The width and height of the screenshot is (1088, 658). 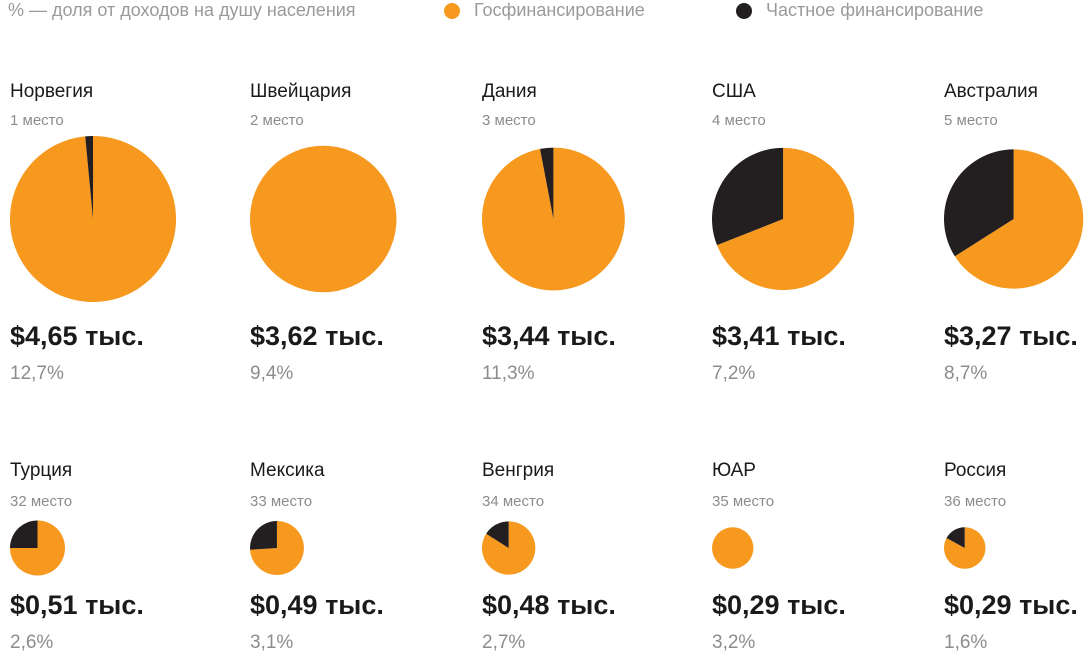 What do you see at coordinates (549, 605) in the screenshot?
I see `amount-label: $0,48 тыс.` at bounding box center [549, 605].